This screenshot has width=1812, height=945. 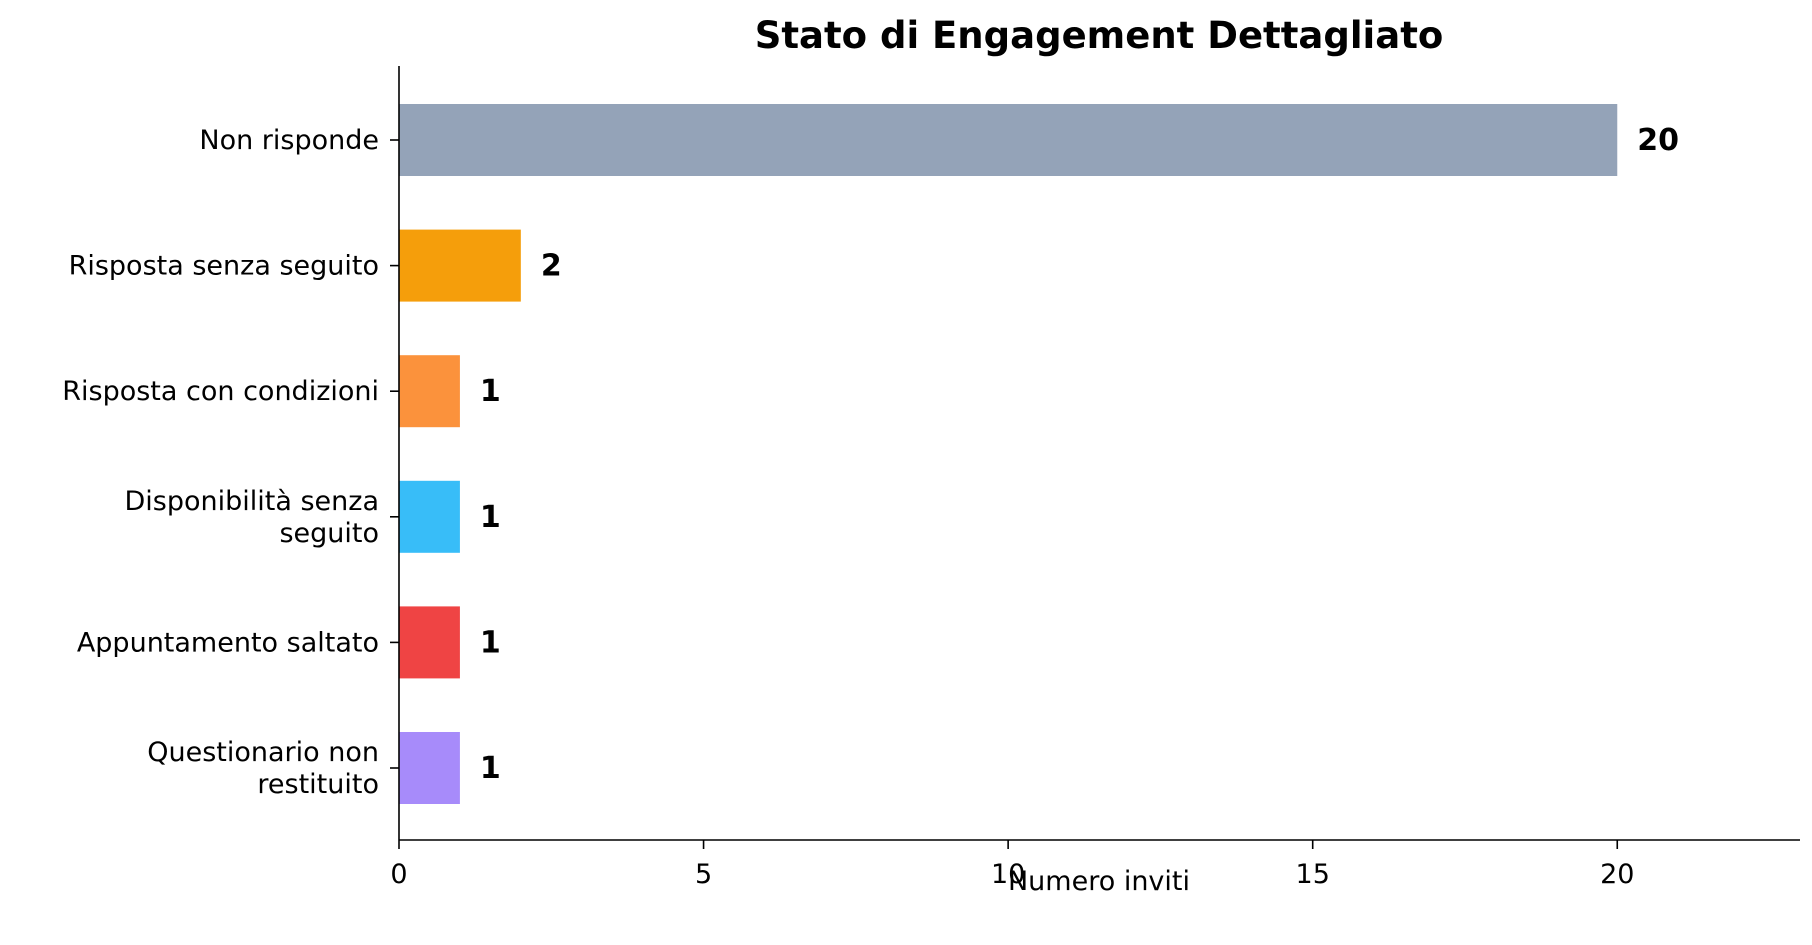 What do you see at coordinates (289, 140) in the screenshot?
I see `y-tick-label: Non risponde` at bounding box center [289, 140].